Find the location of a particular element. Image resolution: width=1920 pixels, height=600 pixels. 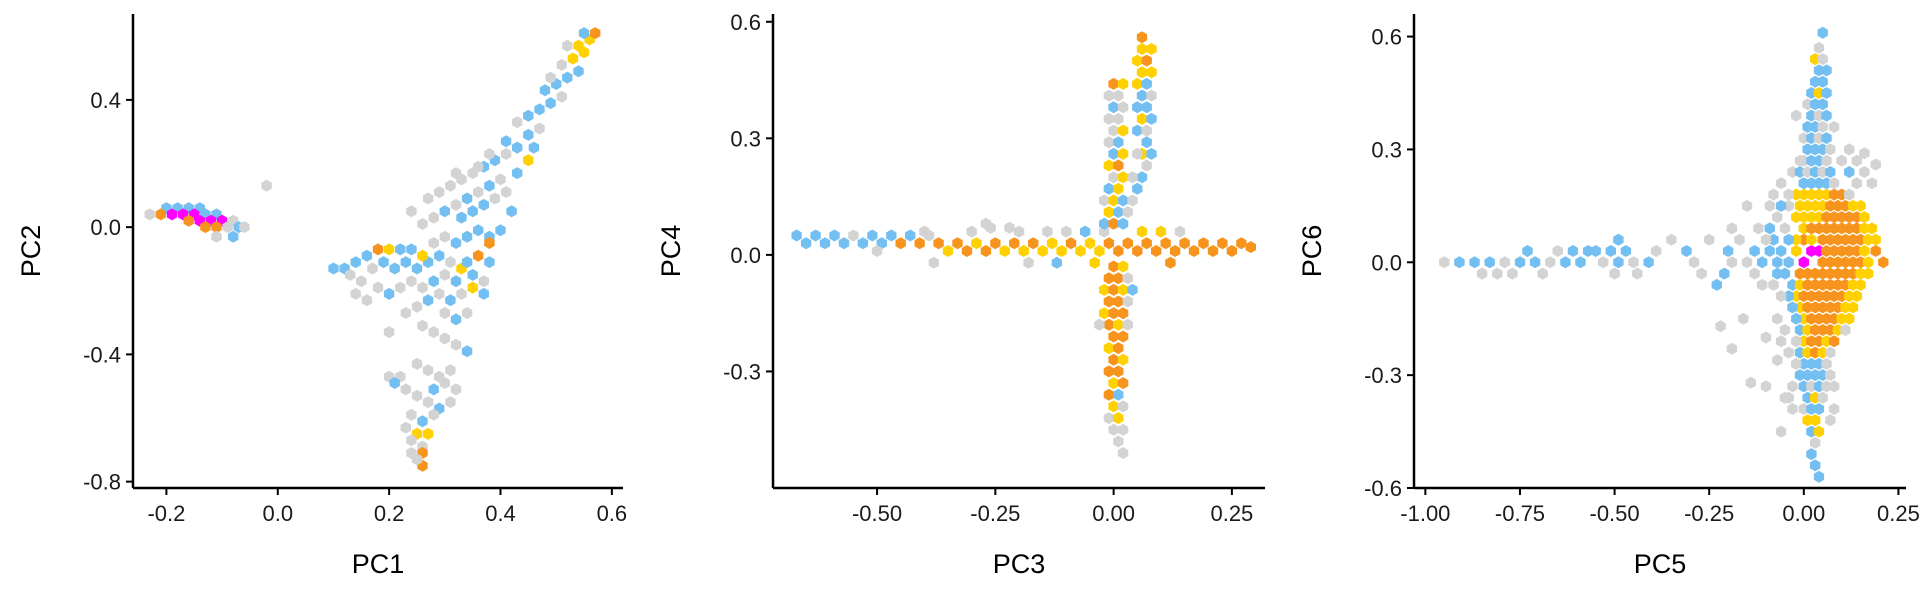

panel-3-x-tick-label: 0.25 is located at coordinates (1898, 513).